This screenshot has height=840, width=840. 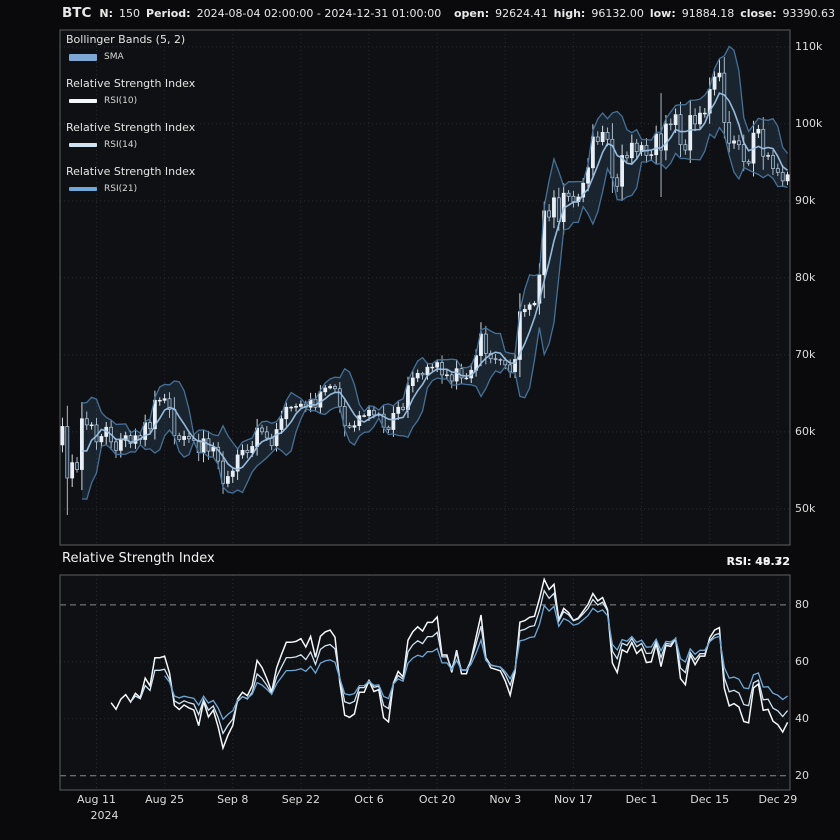 I want to click on rsi-value: RSI: 48.32, so click(x=758, y=561).